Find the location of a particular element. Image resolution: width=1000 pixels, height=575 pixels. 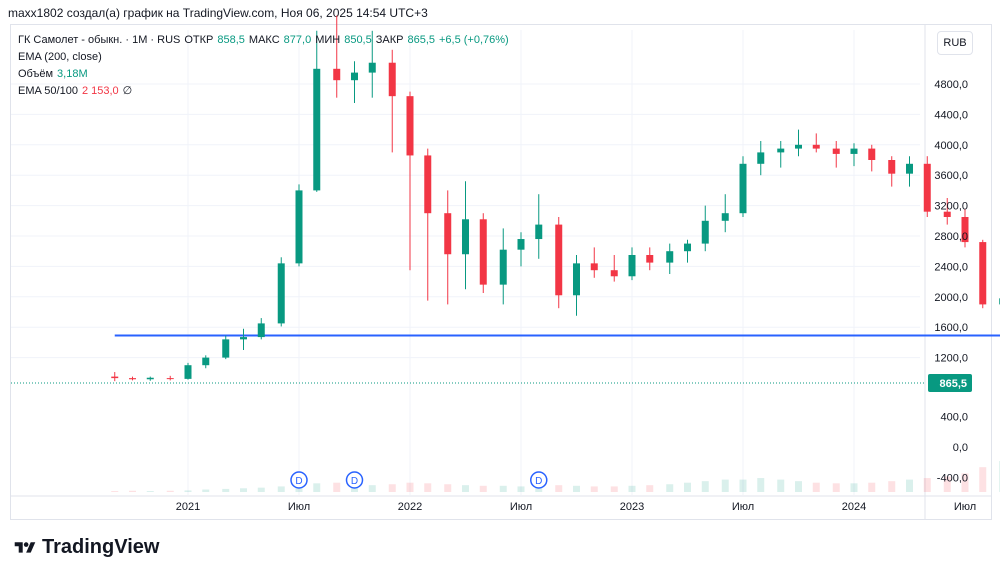

open-label: ОТКР is located at coordinates (199, 40).